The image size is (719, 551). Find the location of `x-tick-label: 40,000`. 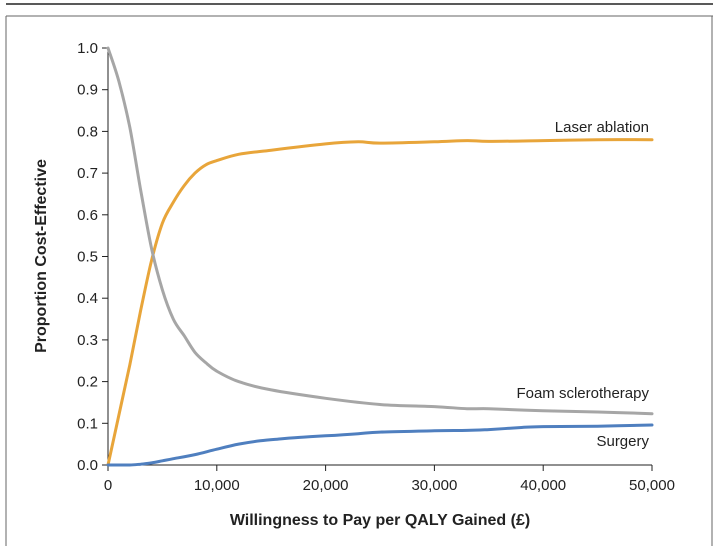

x-tick-label: 40,000 is located at coordinates (543, 485).